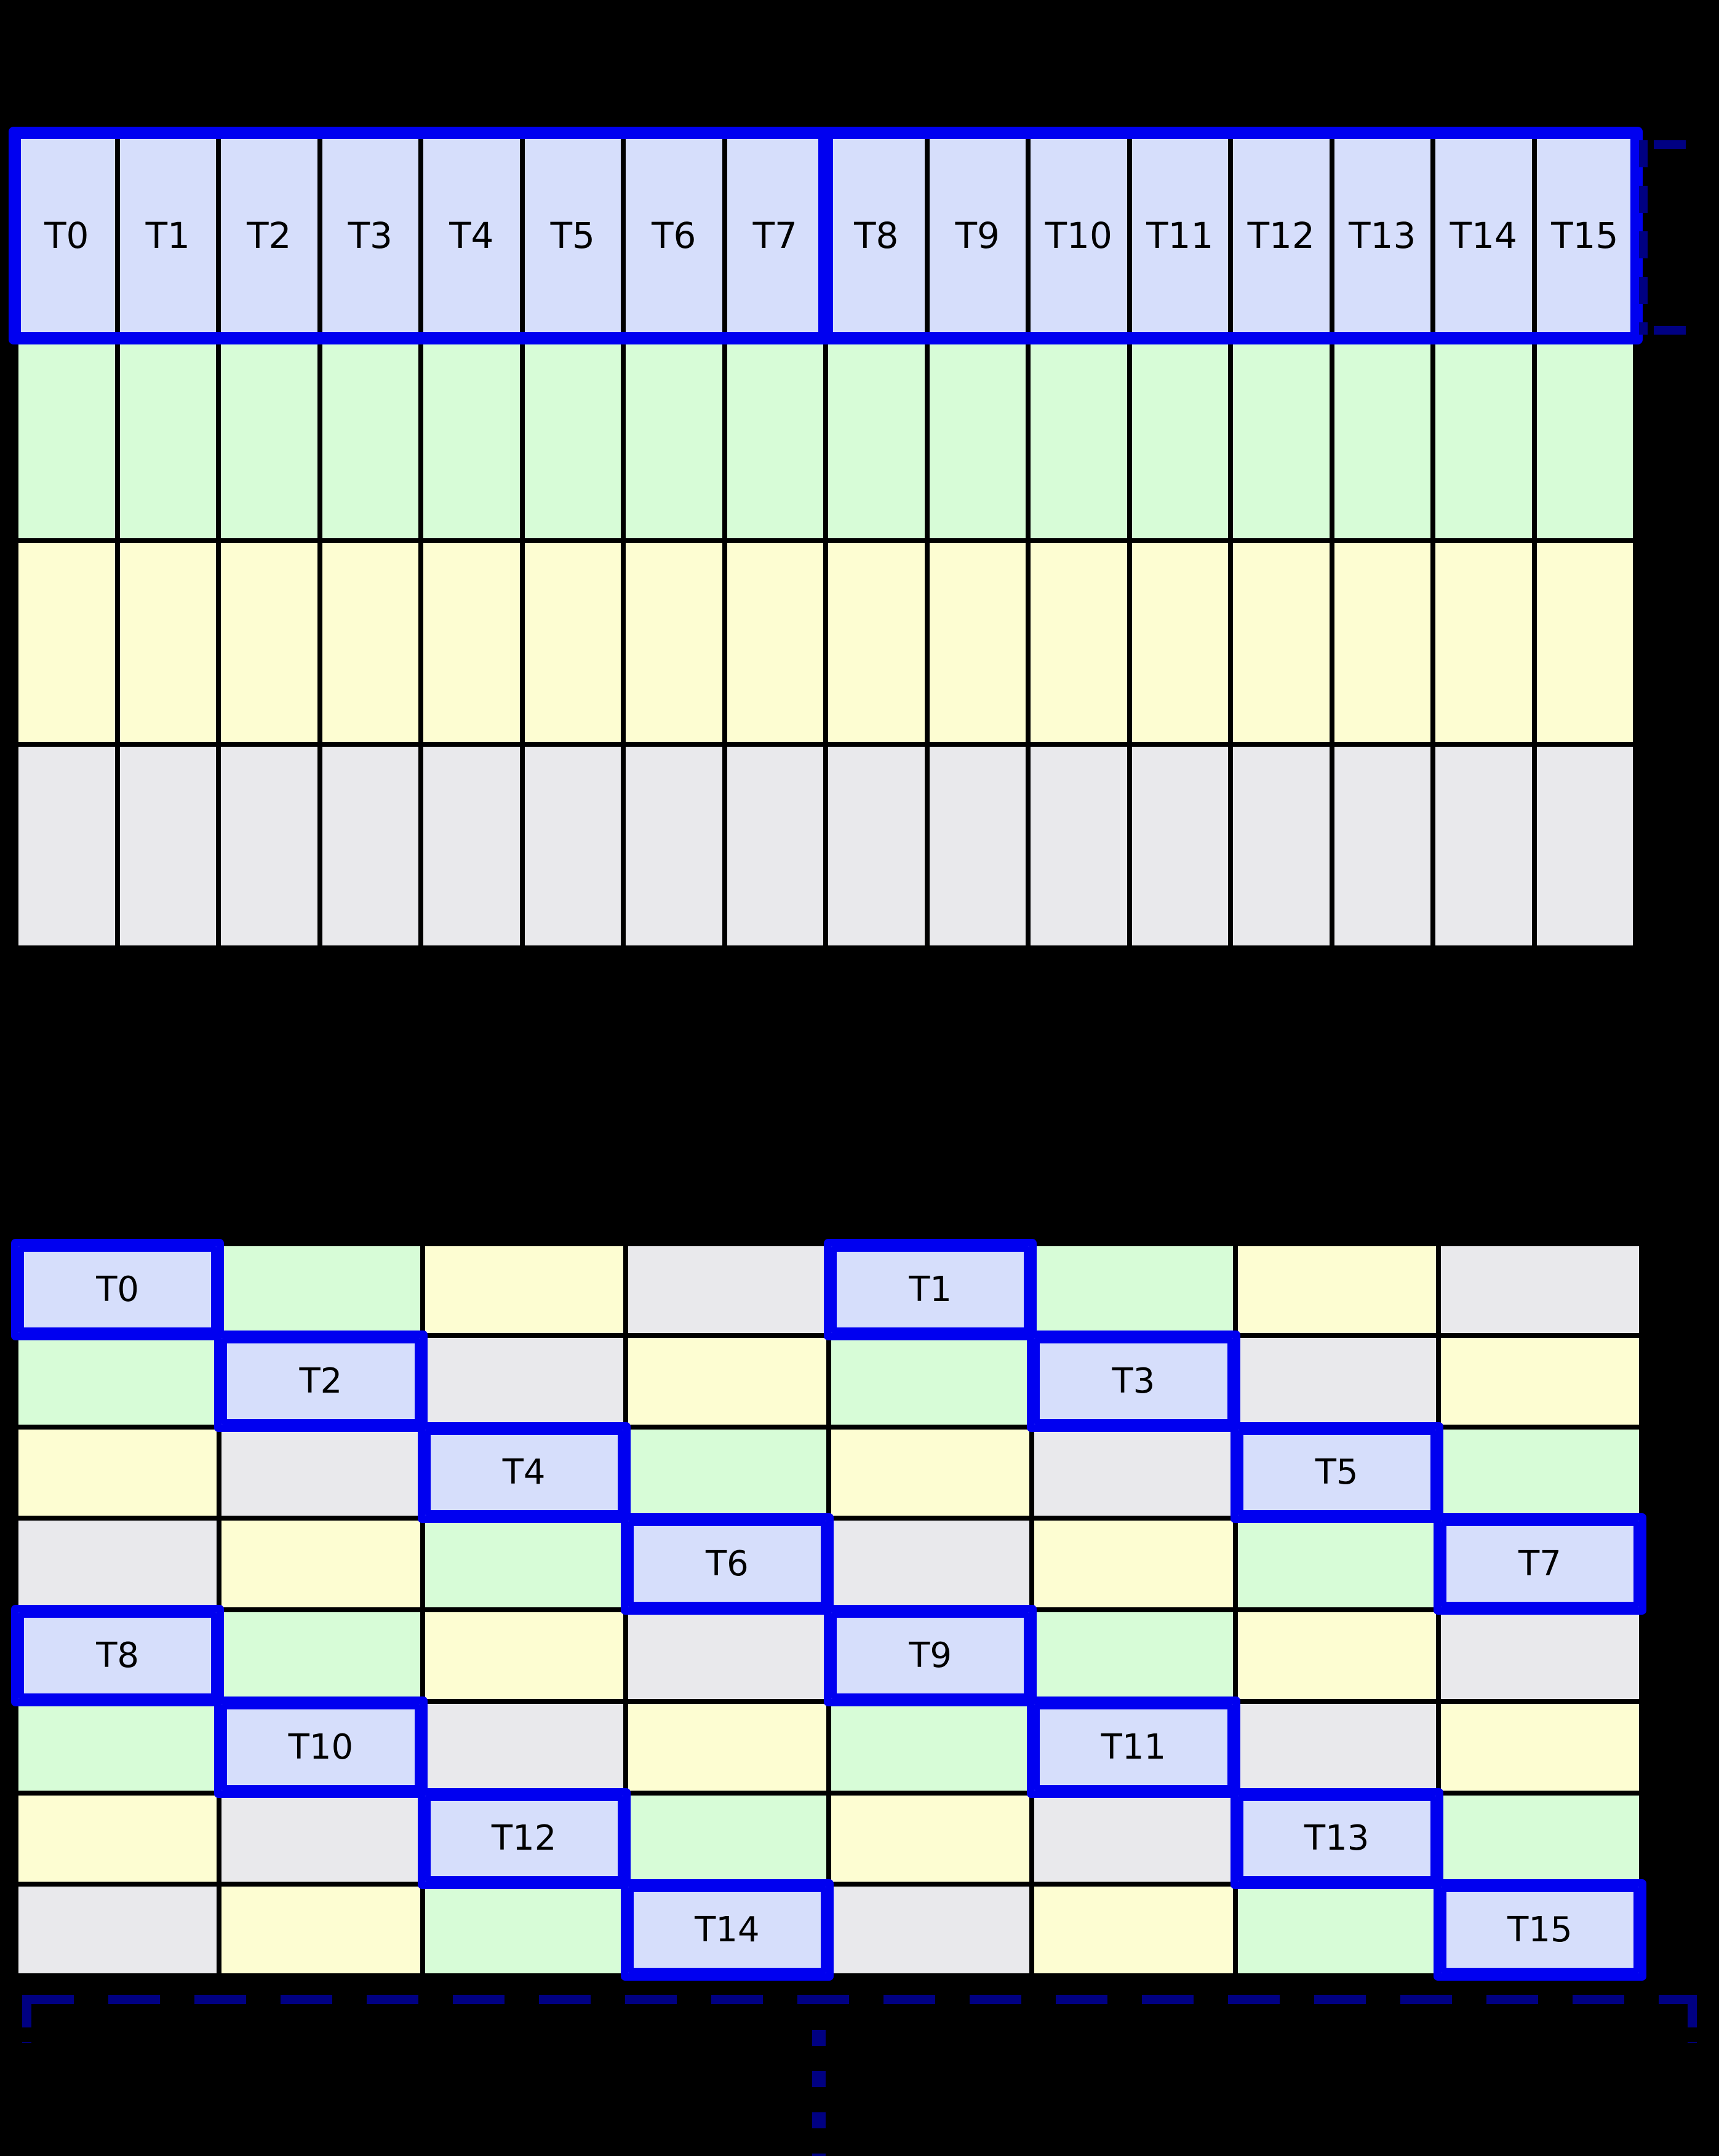  I want to click on thread-cell: T0, so click(118, 1289).